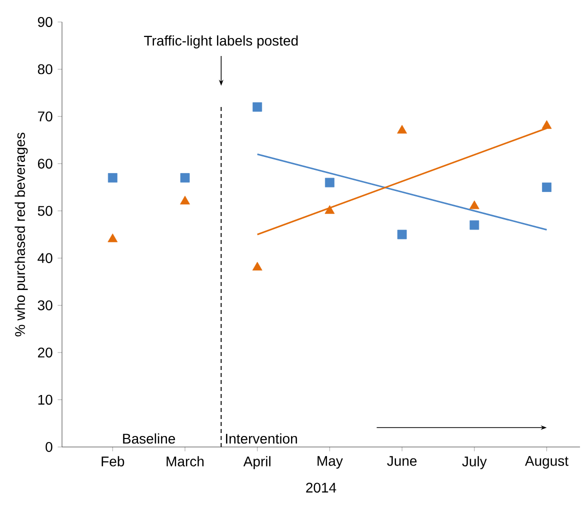 The width and height of the screenshot is (583, 505). I want to click on y-axis-title: % who purchased red beverages, so click(21, 234).